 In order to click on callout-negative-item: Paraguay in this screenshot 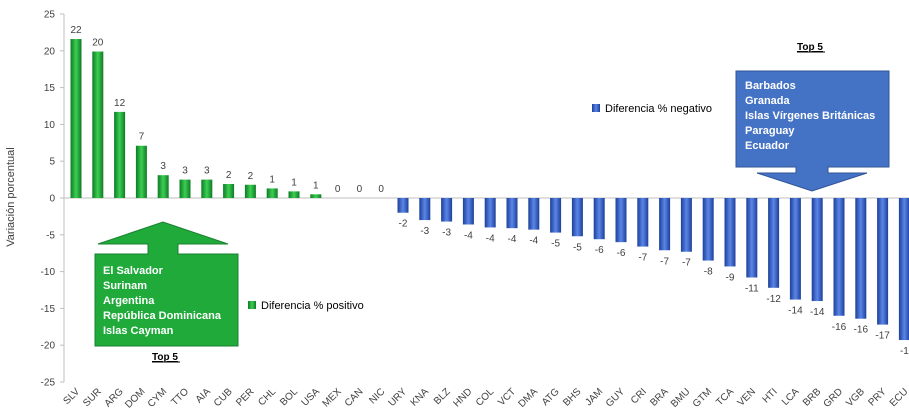, I will do `click(770, 131)`.